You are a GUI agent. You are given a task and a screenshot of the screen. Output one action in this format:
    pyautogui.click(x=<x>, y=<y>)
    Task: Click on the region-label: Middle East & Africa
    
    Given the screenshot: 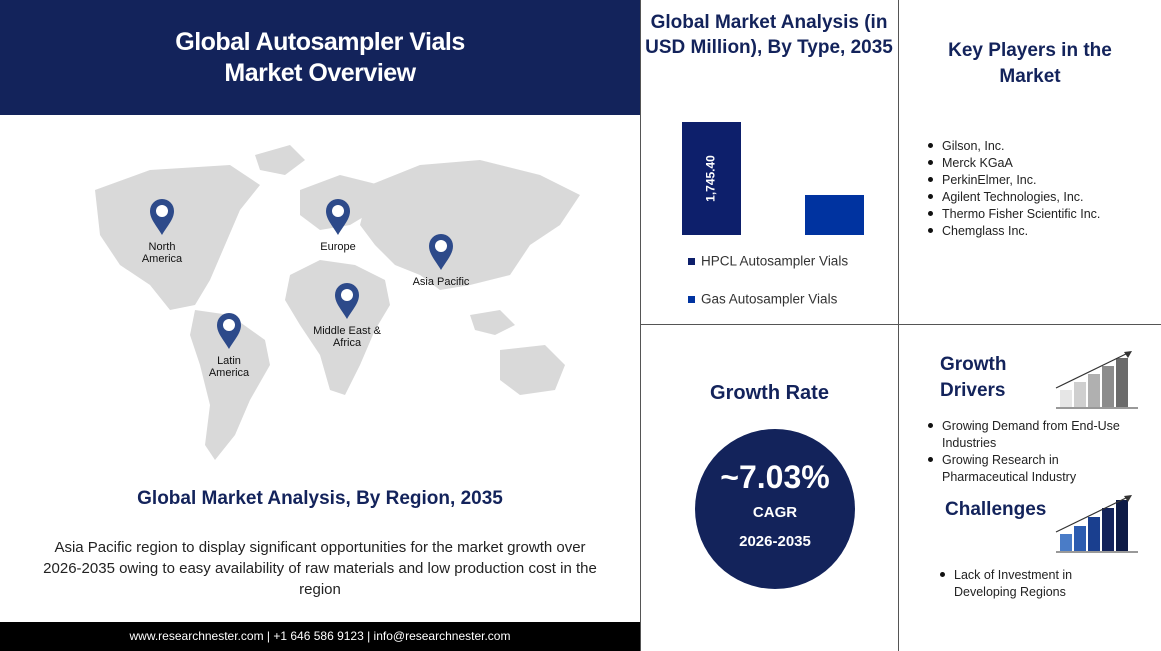 What is the action you would take?
    pyautogui.click(x=347, y=337)
    